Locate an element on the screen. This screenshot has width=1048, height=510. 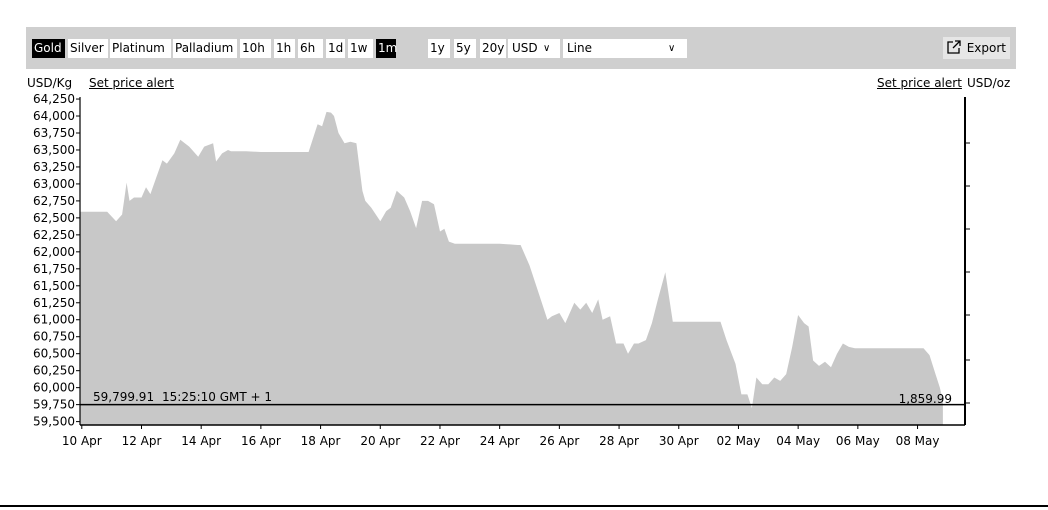
x-tick-label: 24 Apr is located at coordinates (500, 441).